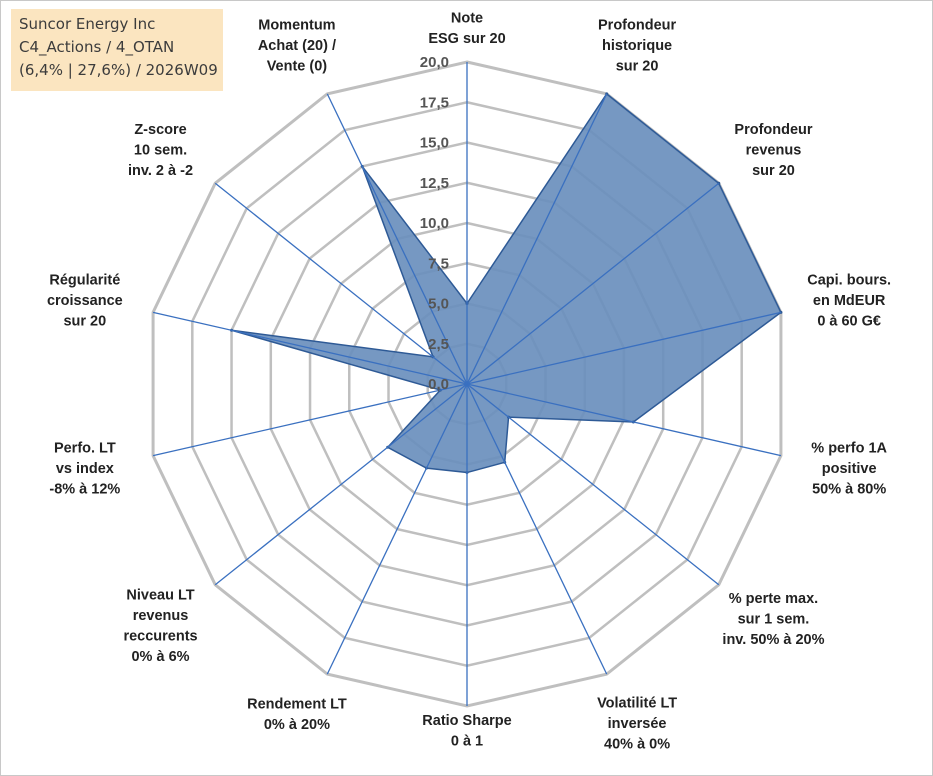 The width and height of the screenshot is (933, 776). I want to click on axis-label-line: 0 à 1, so click(467, 742).